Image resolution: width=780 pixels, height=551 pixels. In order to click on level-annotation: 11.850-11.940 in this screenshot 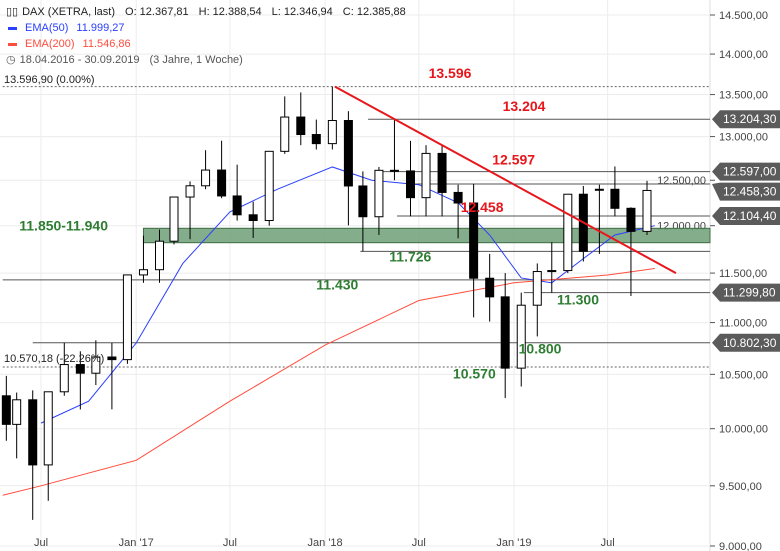, I will do `click(63, 225)`.